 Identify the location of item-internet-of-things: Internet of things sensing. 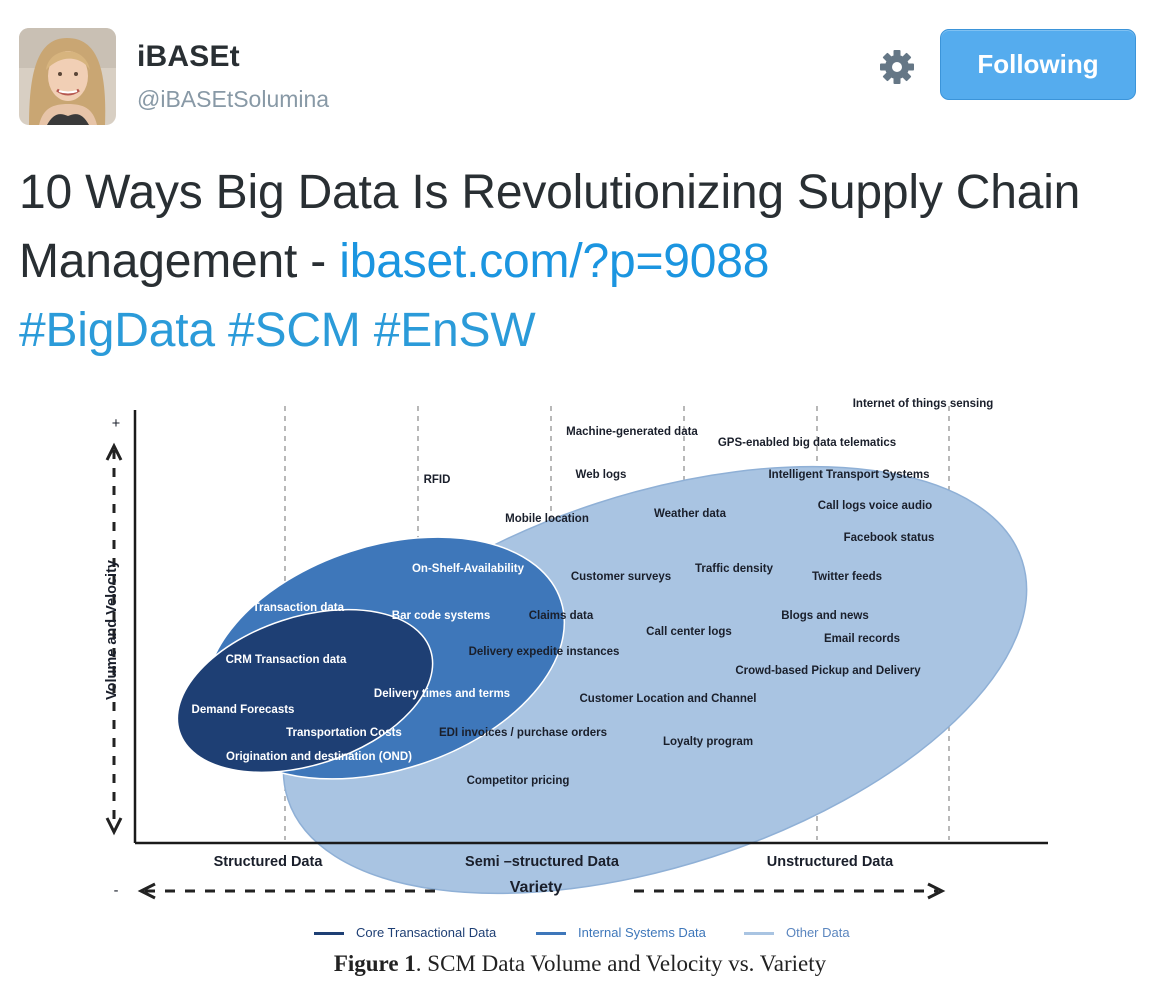
(923, 404).